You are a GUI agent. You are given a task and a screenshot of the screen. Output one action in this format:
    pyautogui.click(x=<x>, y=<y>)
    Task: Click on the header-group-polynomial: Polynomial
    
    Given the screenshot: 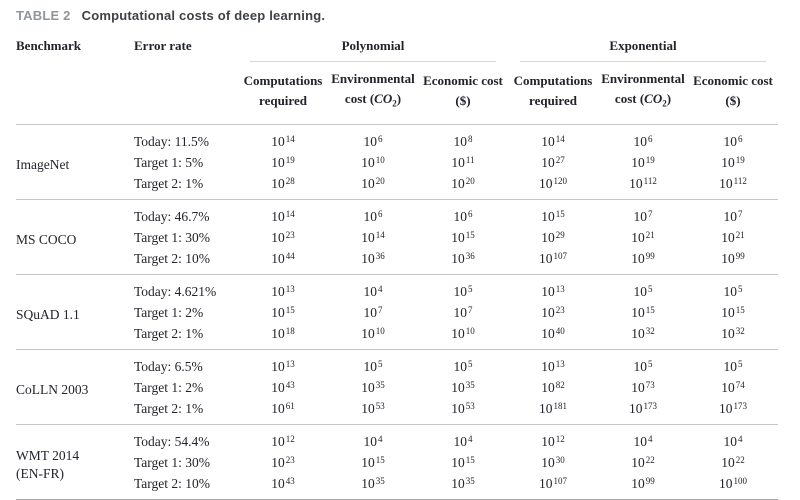 What is the action you would take?
    pyautogui.click(x=373, y=49)
    